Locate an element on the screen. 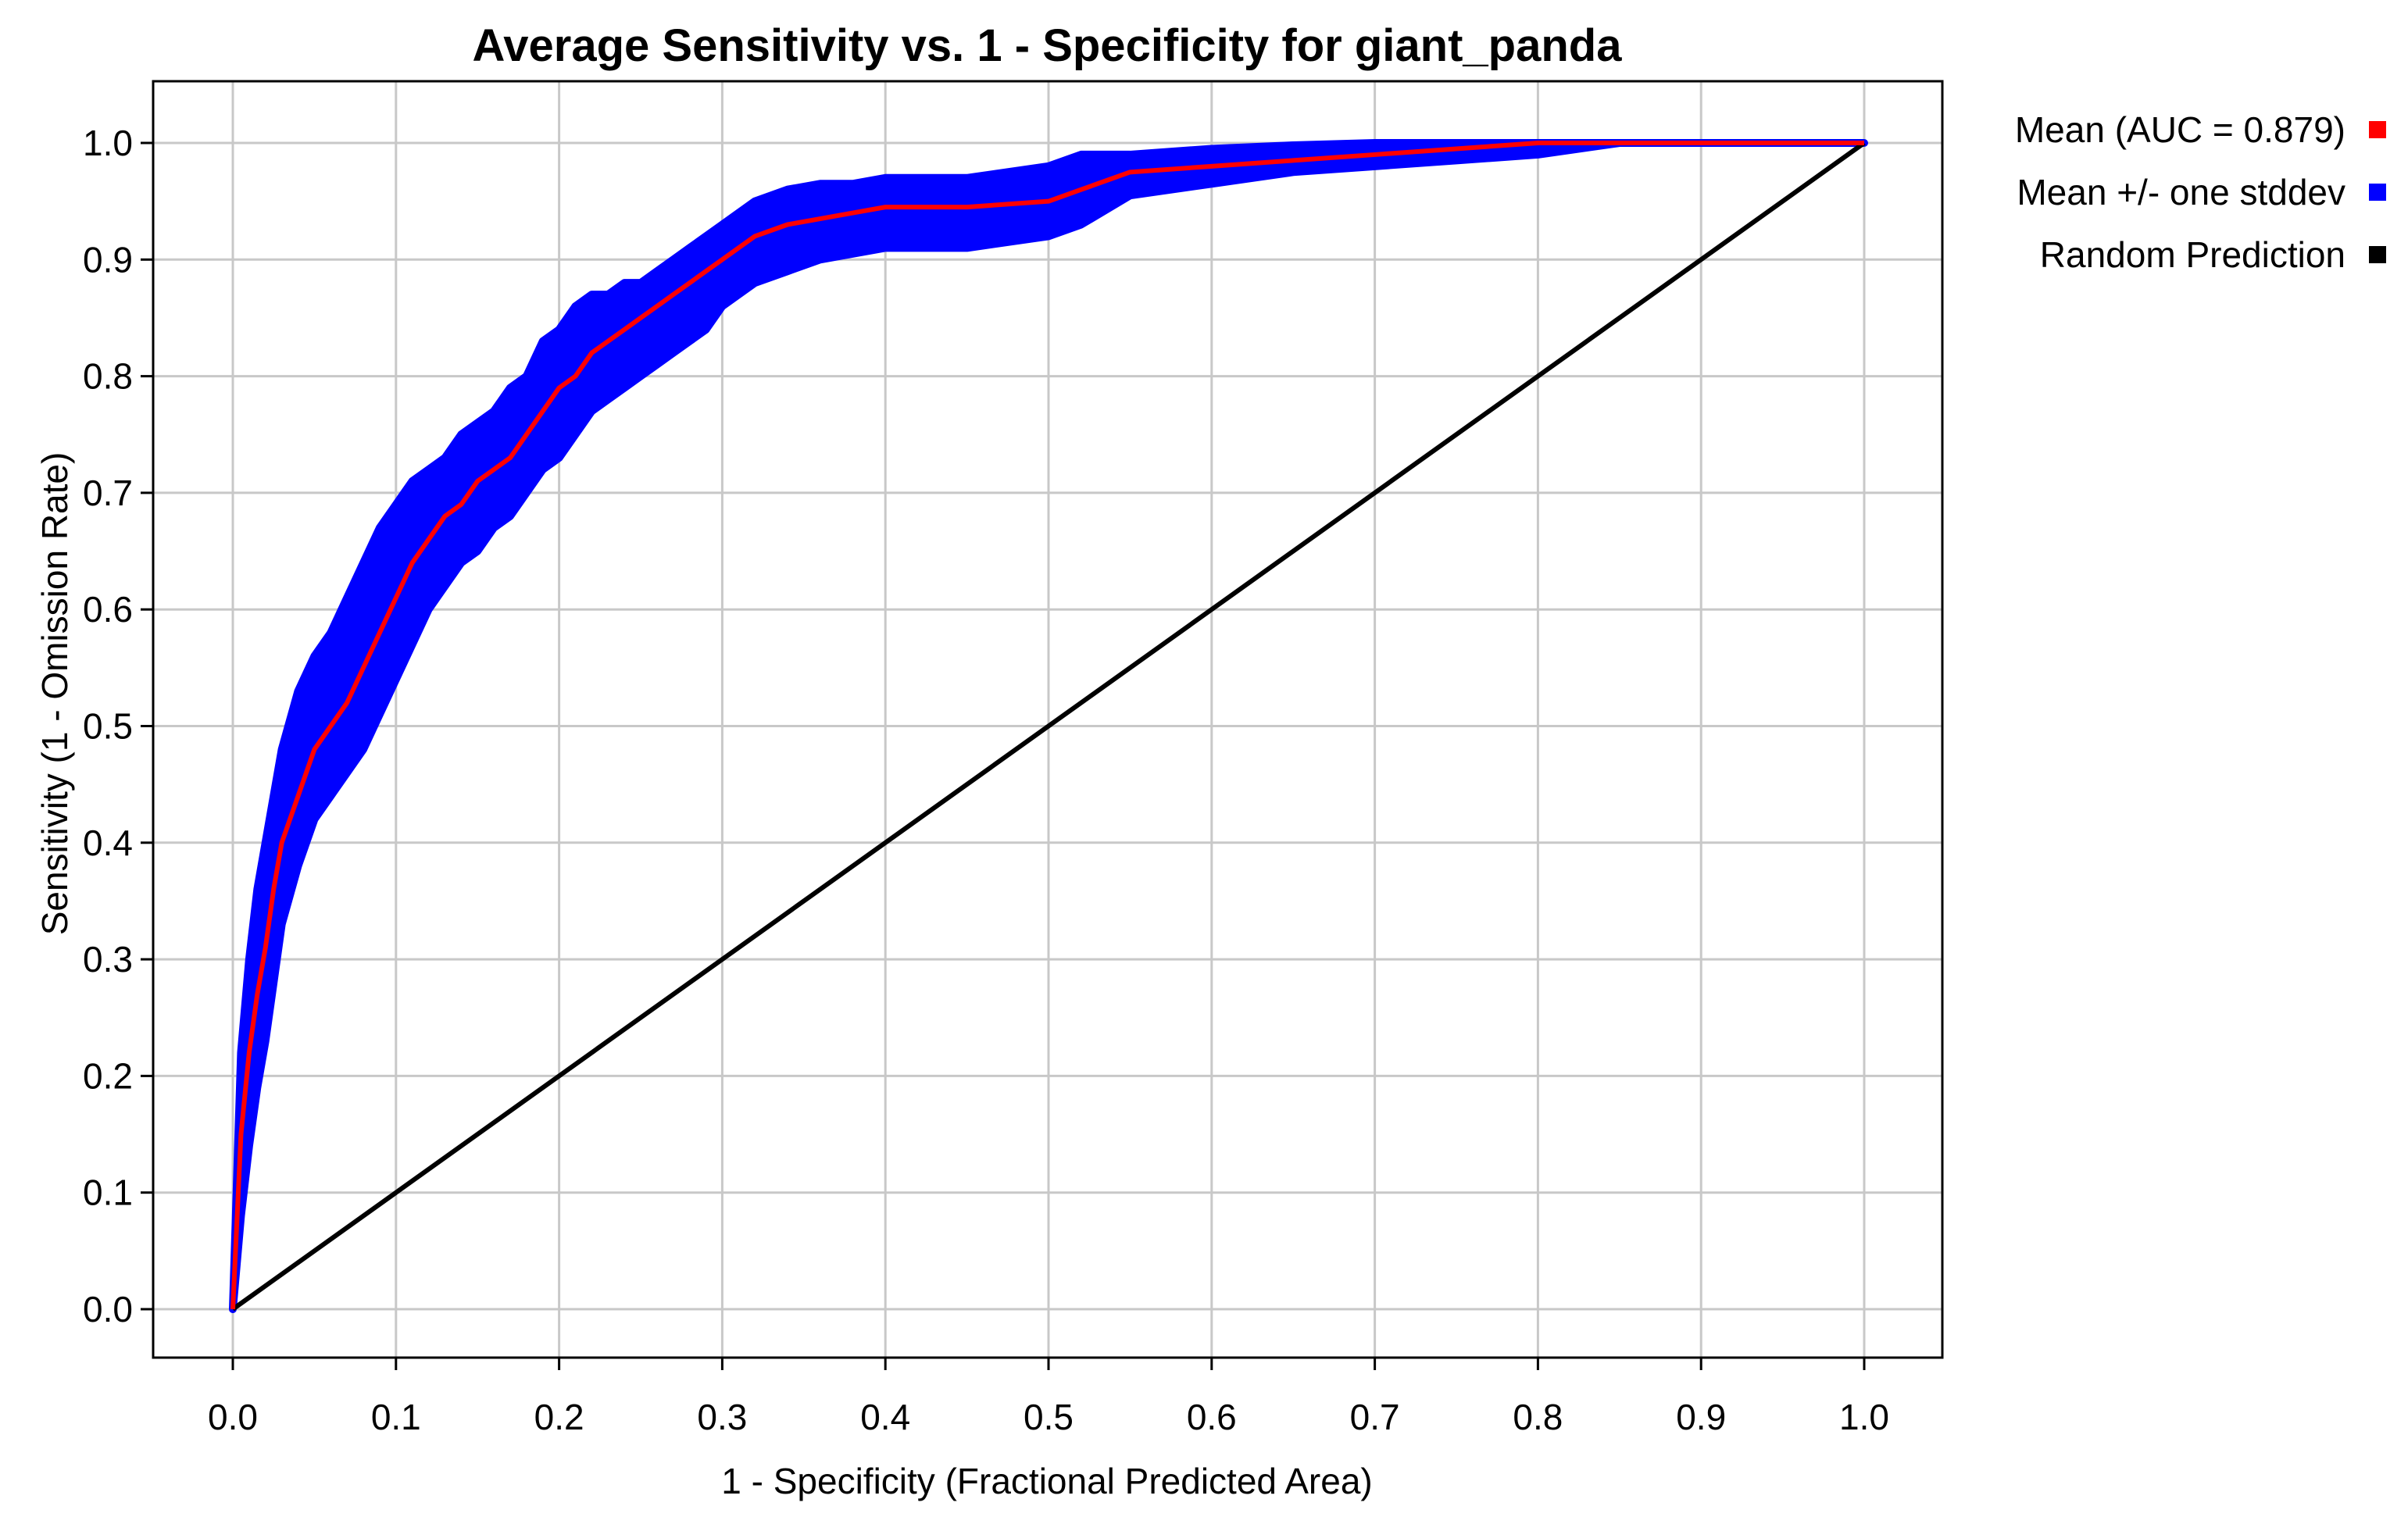  y-tick-label: 0.3 is located at coordinates (108, 960).